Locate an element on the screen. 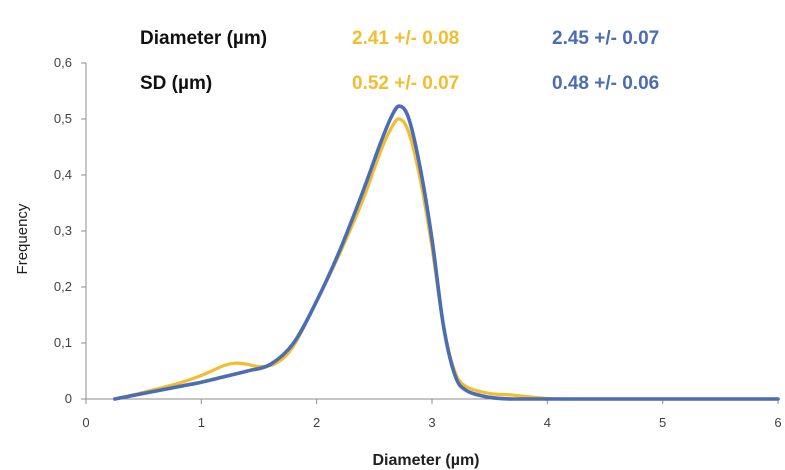 The height and width of the screenshot is (470, 785). y-tick-label: 0,1 is located at coordinates (63, 342).